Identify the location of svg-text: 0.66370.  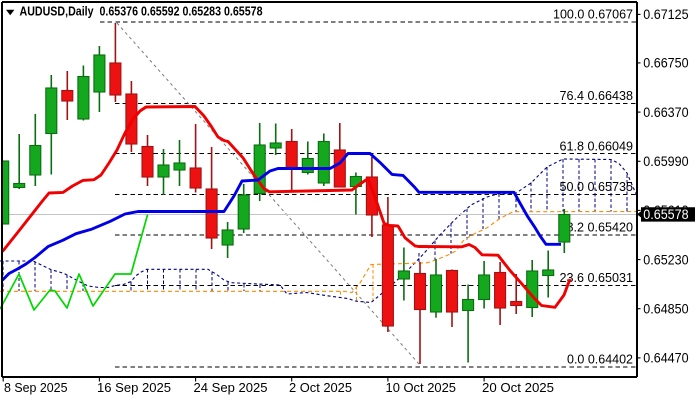
(665, 112).